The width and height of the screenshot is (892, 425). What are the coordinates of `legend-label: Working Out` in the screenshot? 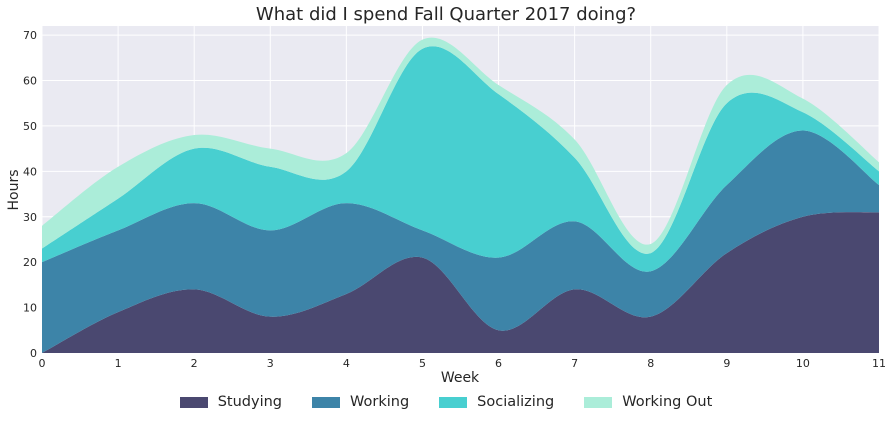 It's located at (667, 402).